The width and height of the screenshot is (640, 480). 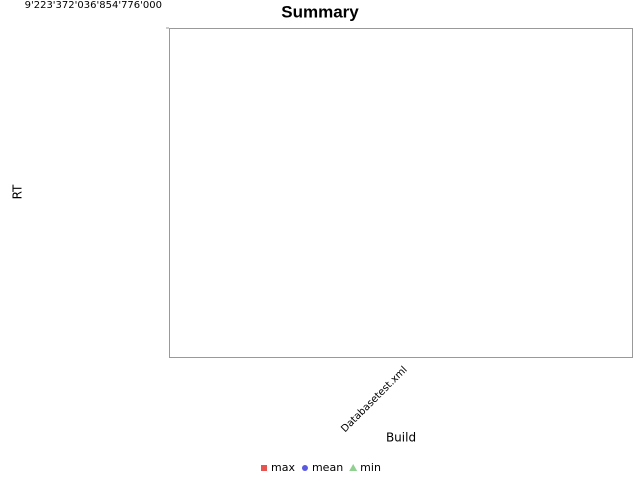 I want to click on legend-label: max, so click(x=283, y=467).